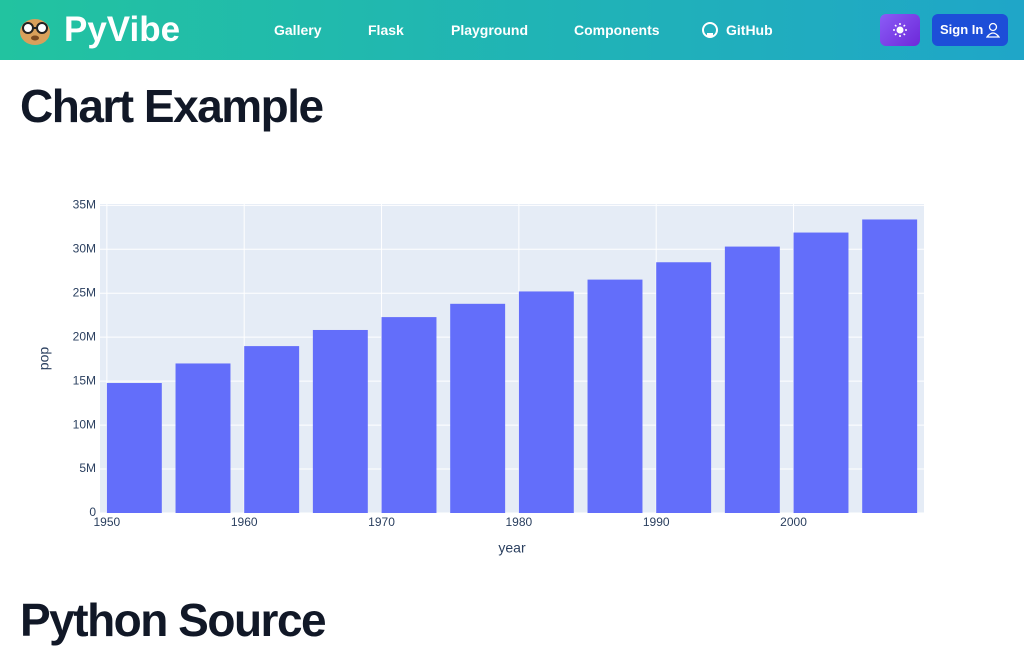 The image size is (1024, 648). I want to click on y-tick-label: 20M, so click(84, 336).